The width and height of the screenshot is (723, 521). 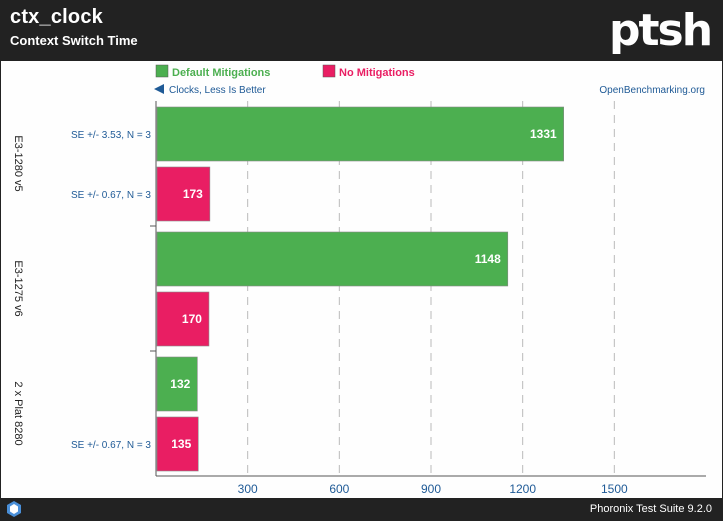 What do you see at coordinates (652, 90) in the screenshot?
I see `watermark-text: OpenBenchmarking.org` at bounding box center [652, 90].